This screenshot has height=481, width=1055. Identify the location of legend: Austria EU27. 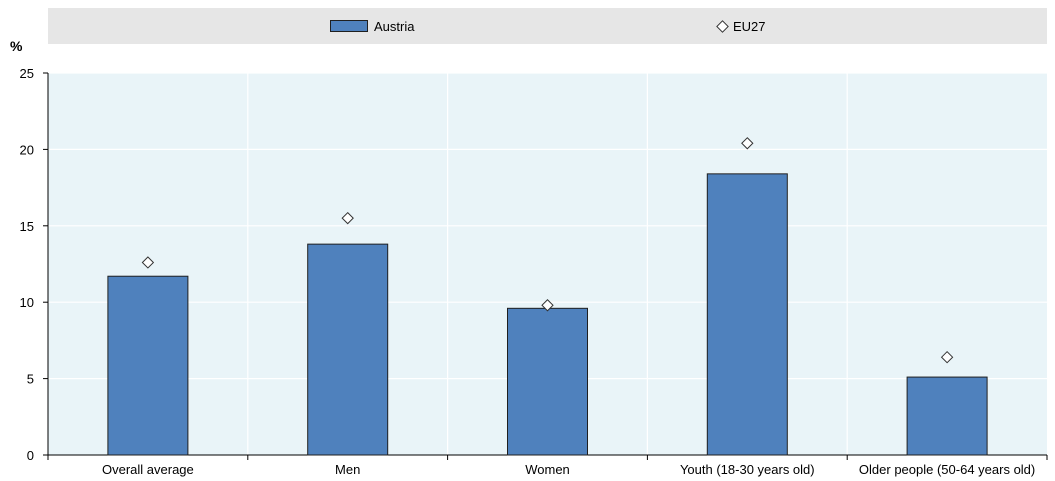
(547, 26).